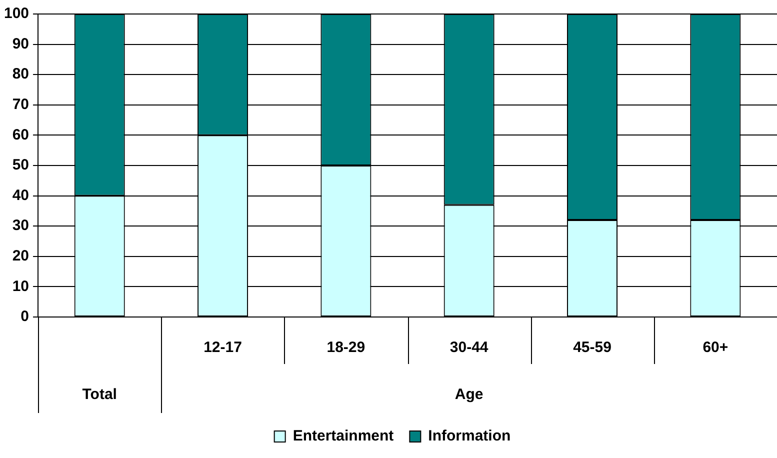  What do you see at coordinates (25, 317) in the screenshot?
I see `y-tick-label: 0` at bounding box center [25, 317].